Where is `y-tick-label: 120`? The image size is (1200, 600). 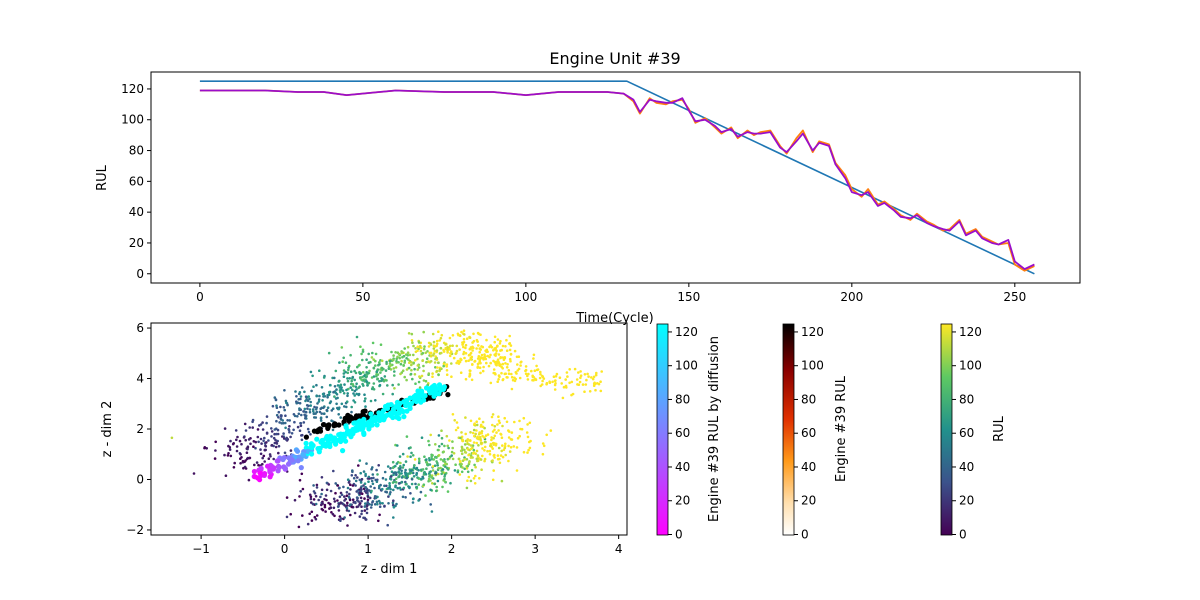
y-tick-label: 120 is located at coordinates (132, 89).